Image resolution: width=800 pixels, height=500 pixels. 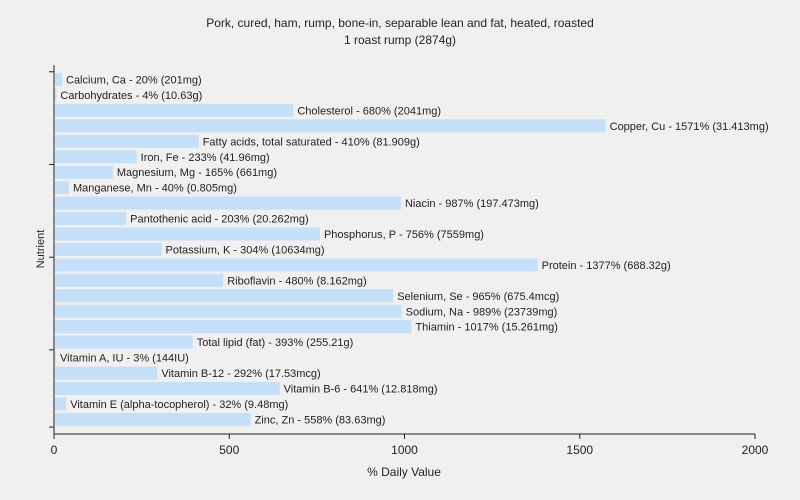 I want to click on bar-label: Sodium, Na - 989% (23739mg), so click(x=482, y=312).